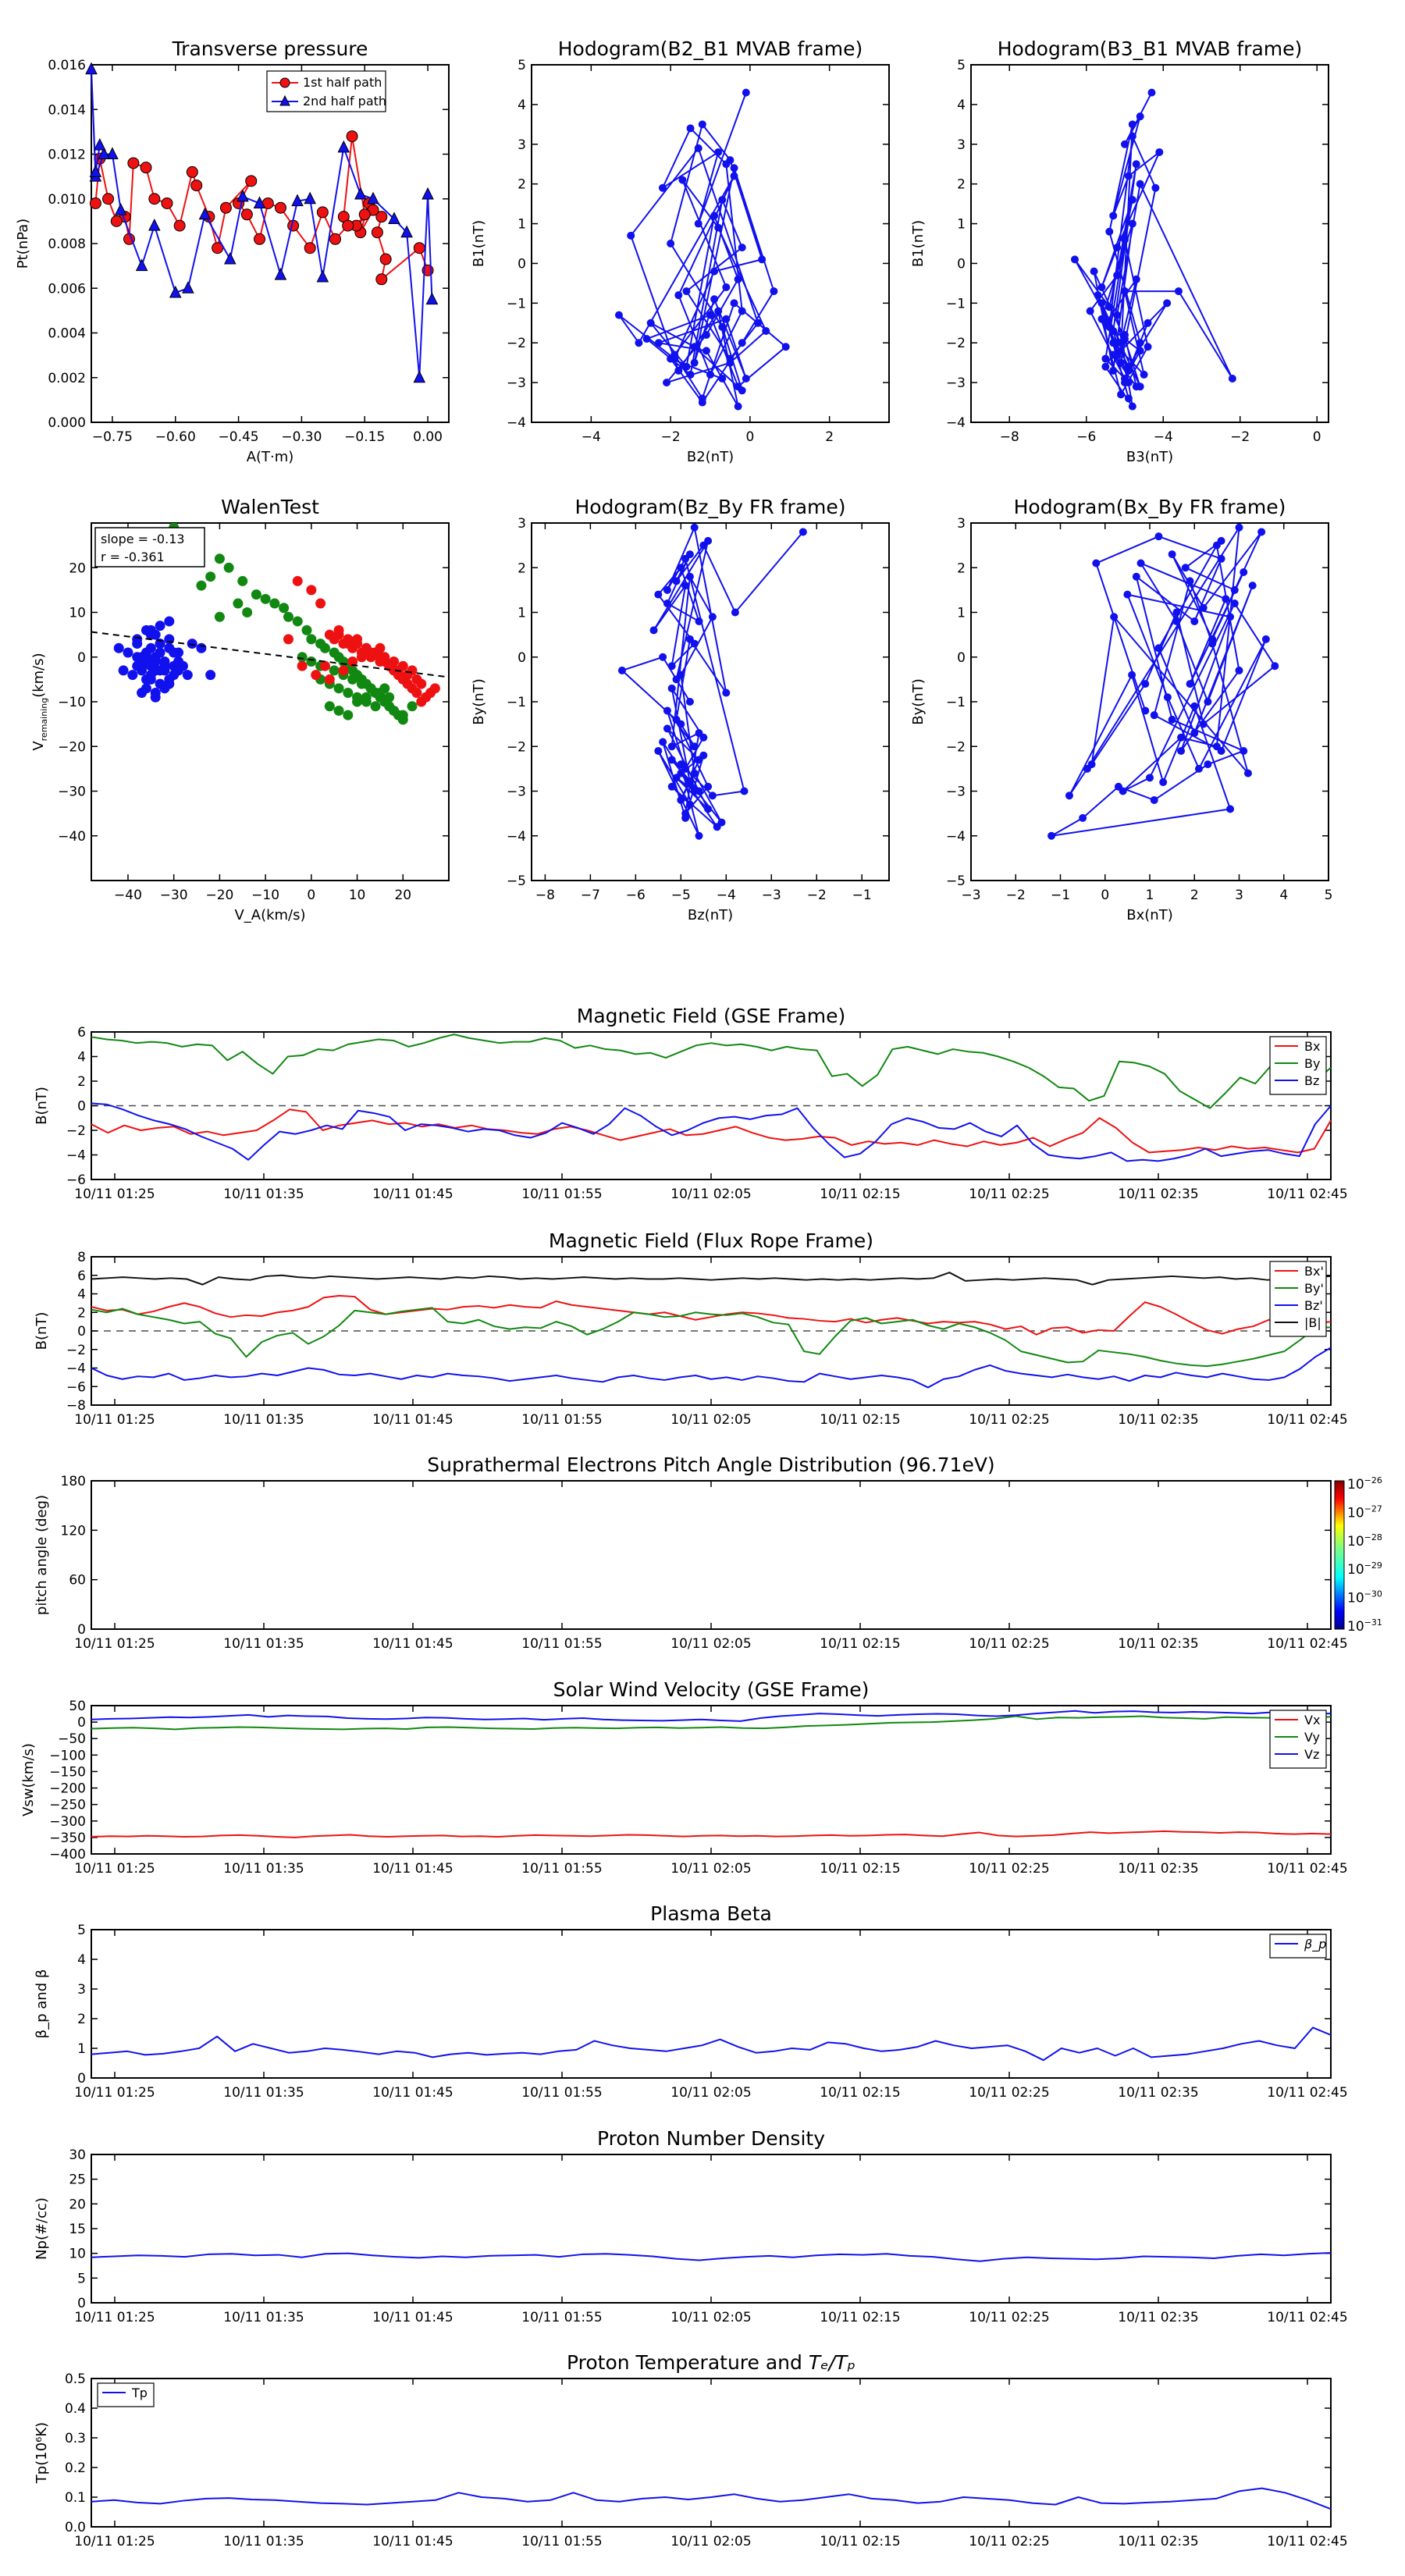 This screenshot has height=2576, width=1405. I want to click on pressure-circle-point, so click(364, 215).